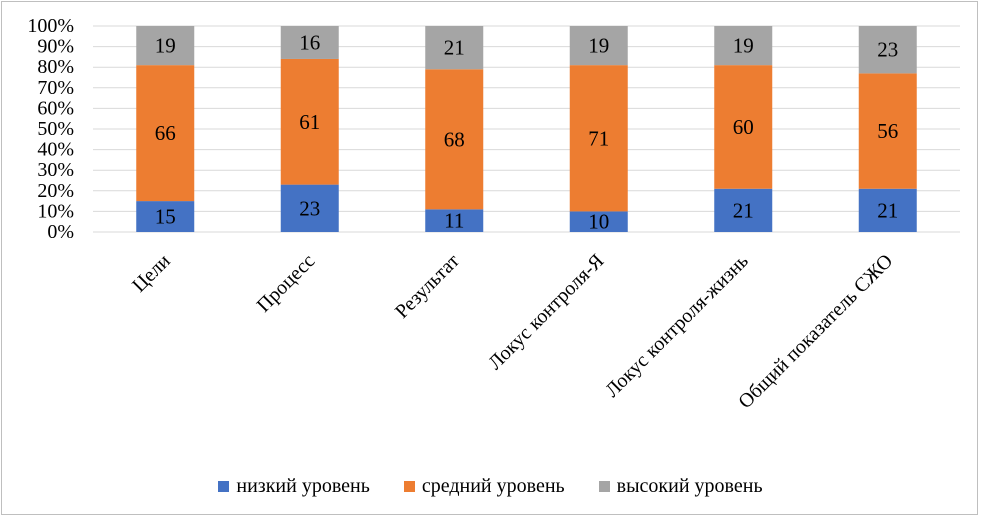  Describe the element at coordinates (224, 486) in the screenshot. I see `legend-swatch-low` at that location.